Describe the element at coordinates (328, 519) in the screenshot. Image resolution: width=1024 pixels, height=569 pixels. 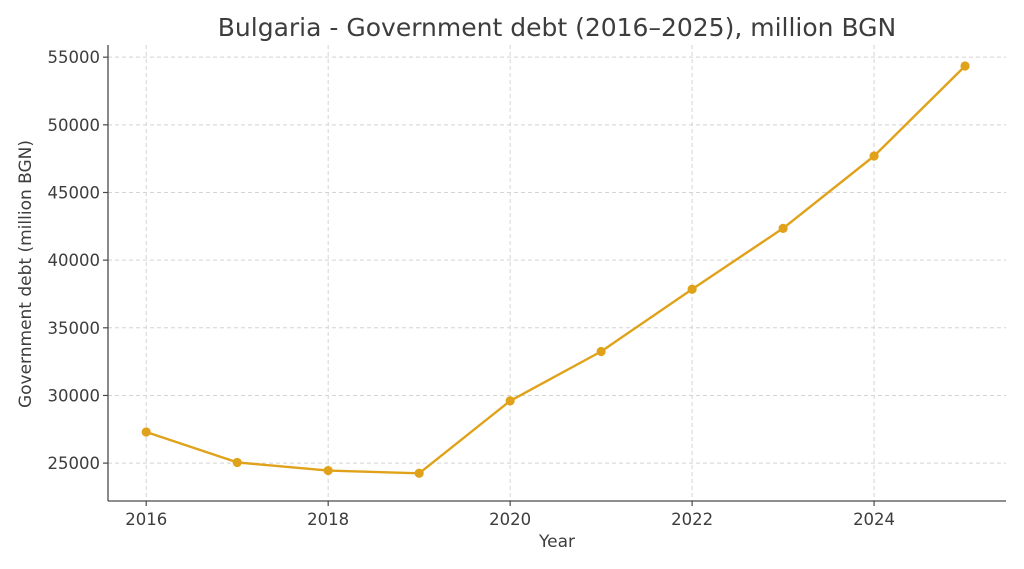
I see `x-tick-label: 2018` at that location.